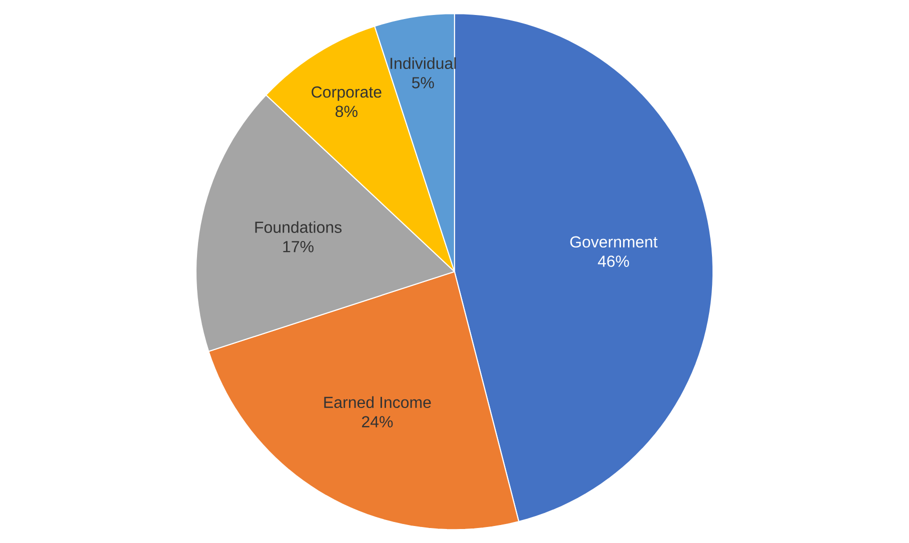  I want to click on data-label: 46%, so click(613, 261).